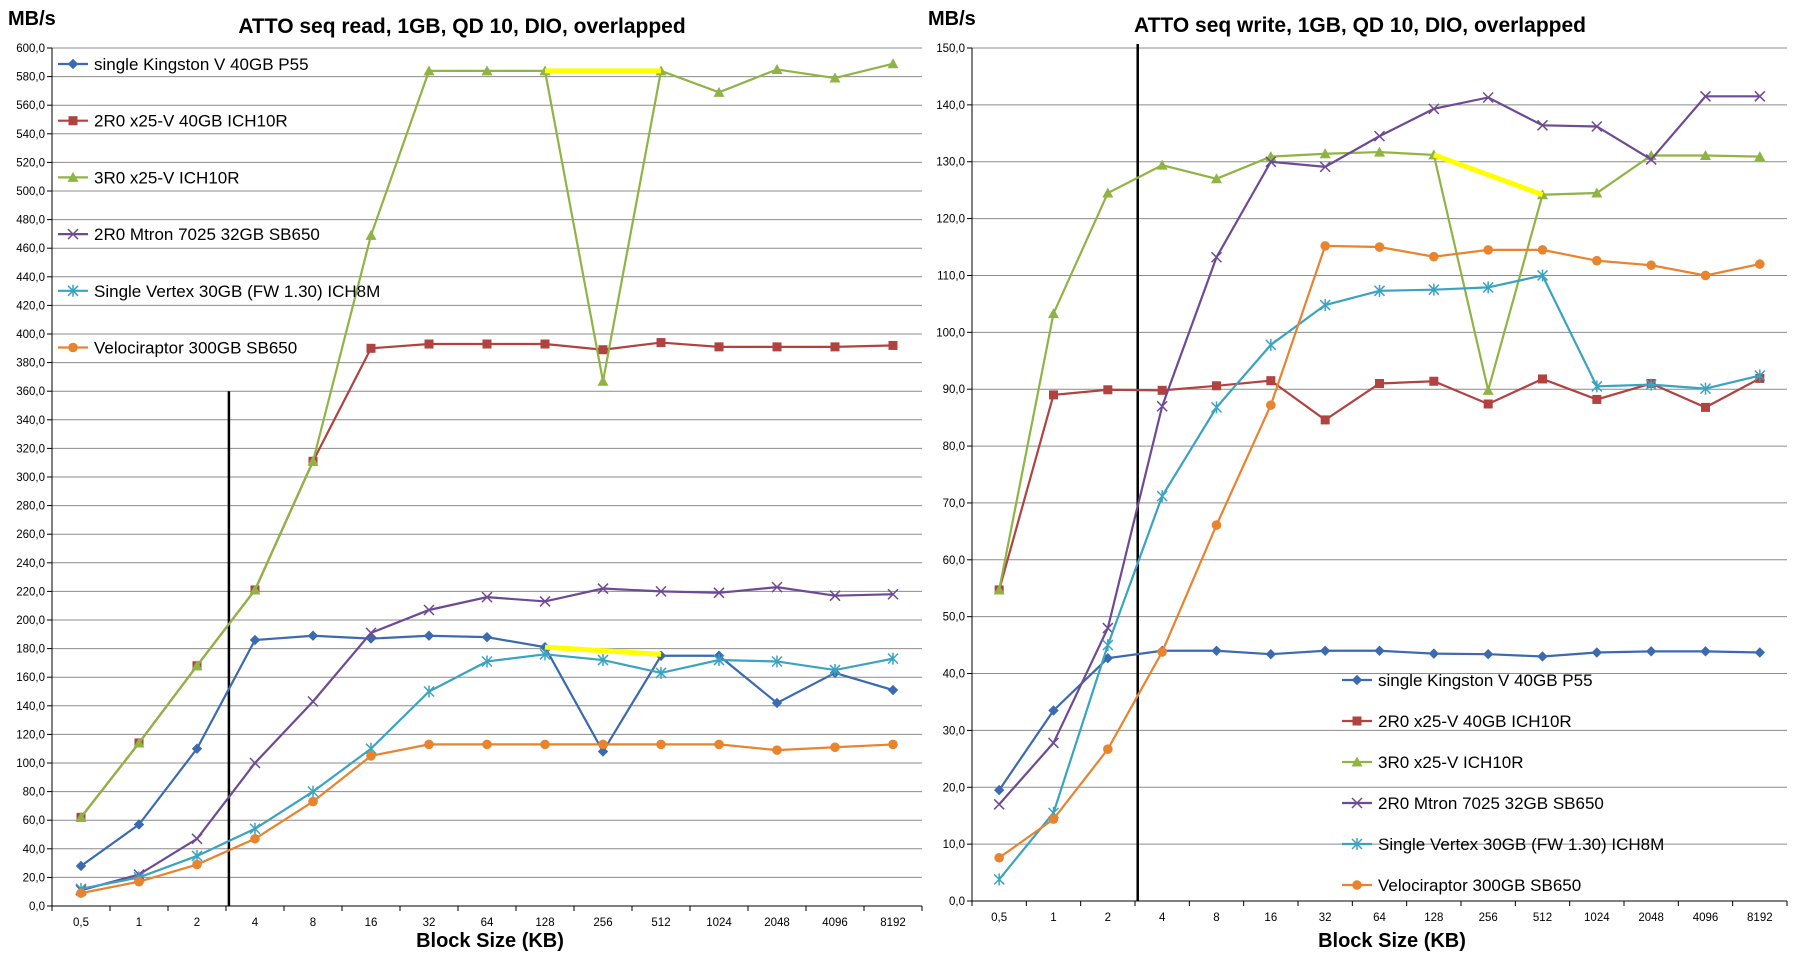  I want to click on x-tick-label: 512, so click(1542, 918).